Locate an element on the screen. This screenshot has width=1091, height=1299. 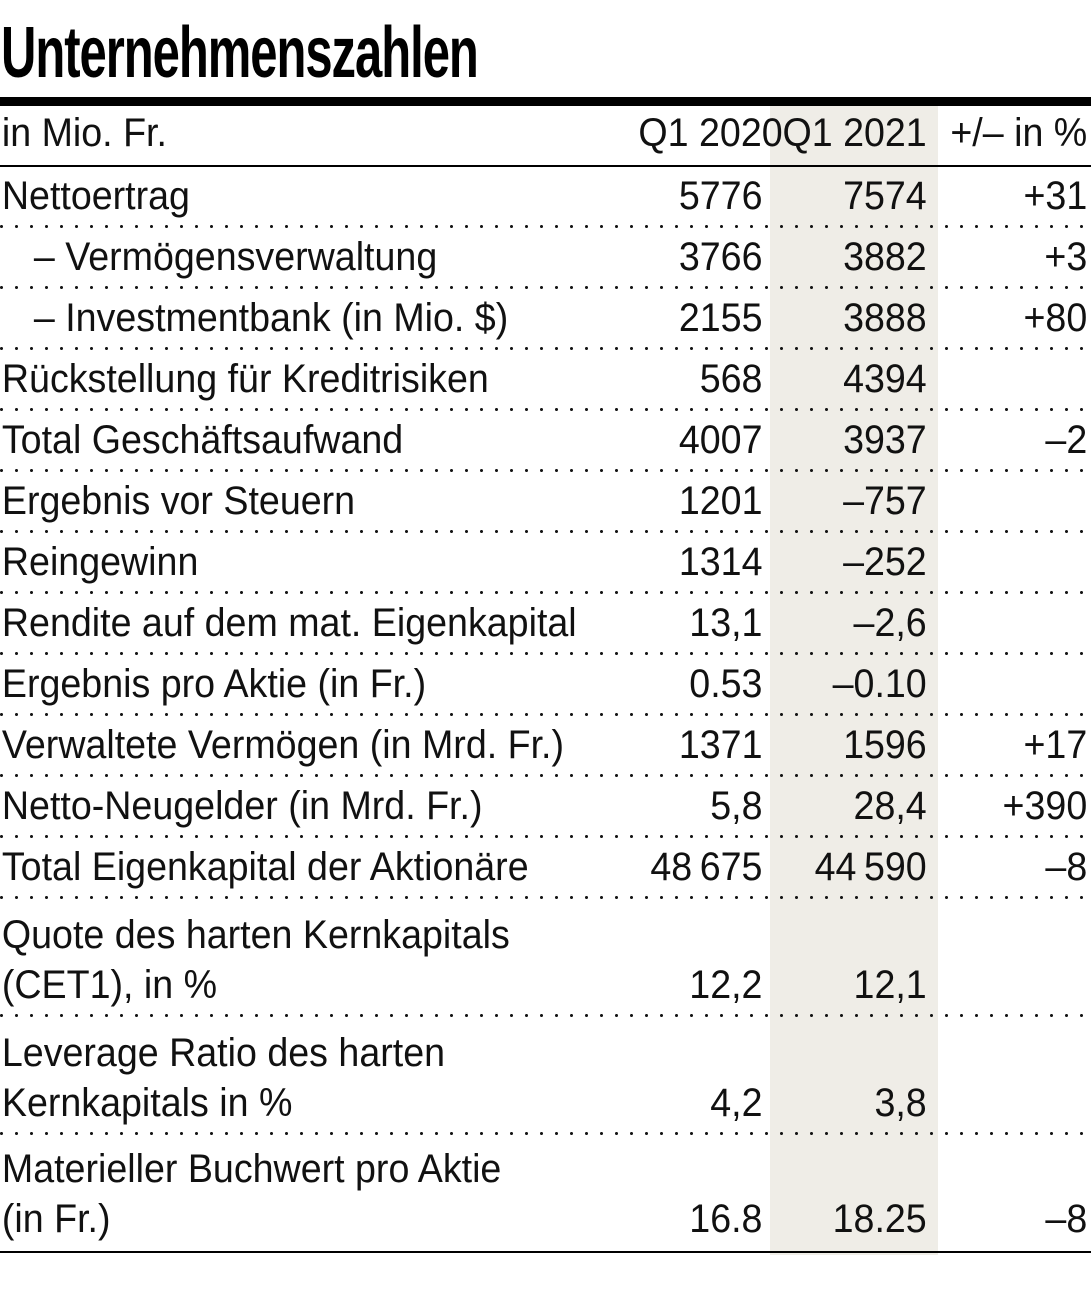
value-q1-2020: 4007 is located at coordinates (720, 440).